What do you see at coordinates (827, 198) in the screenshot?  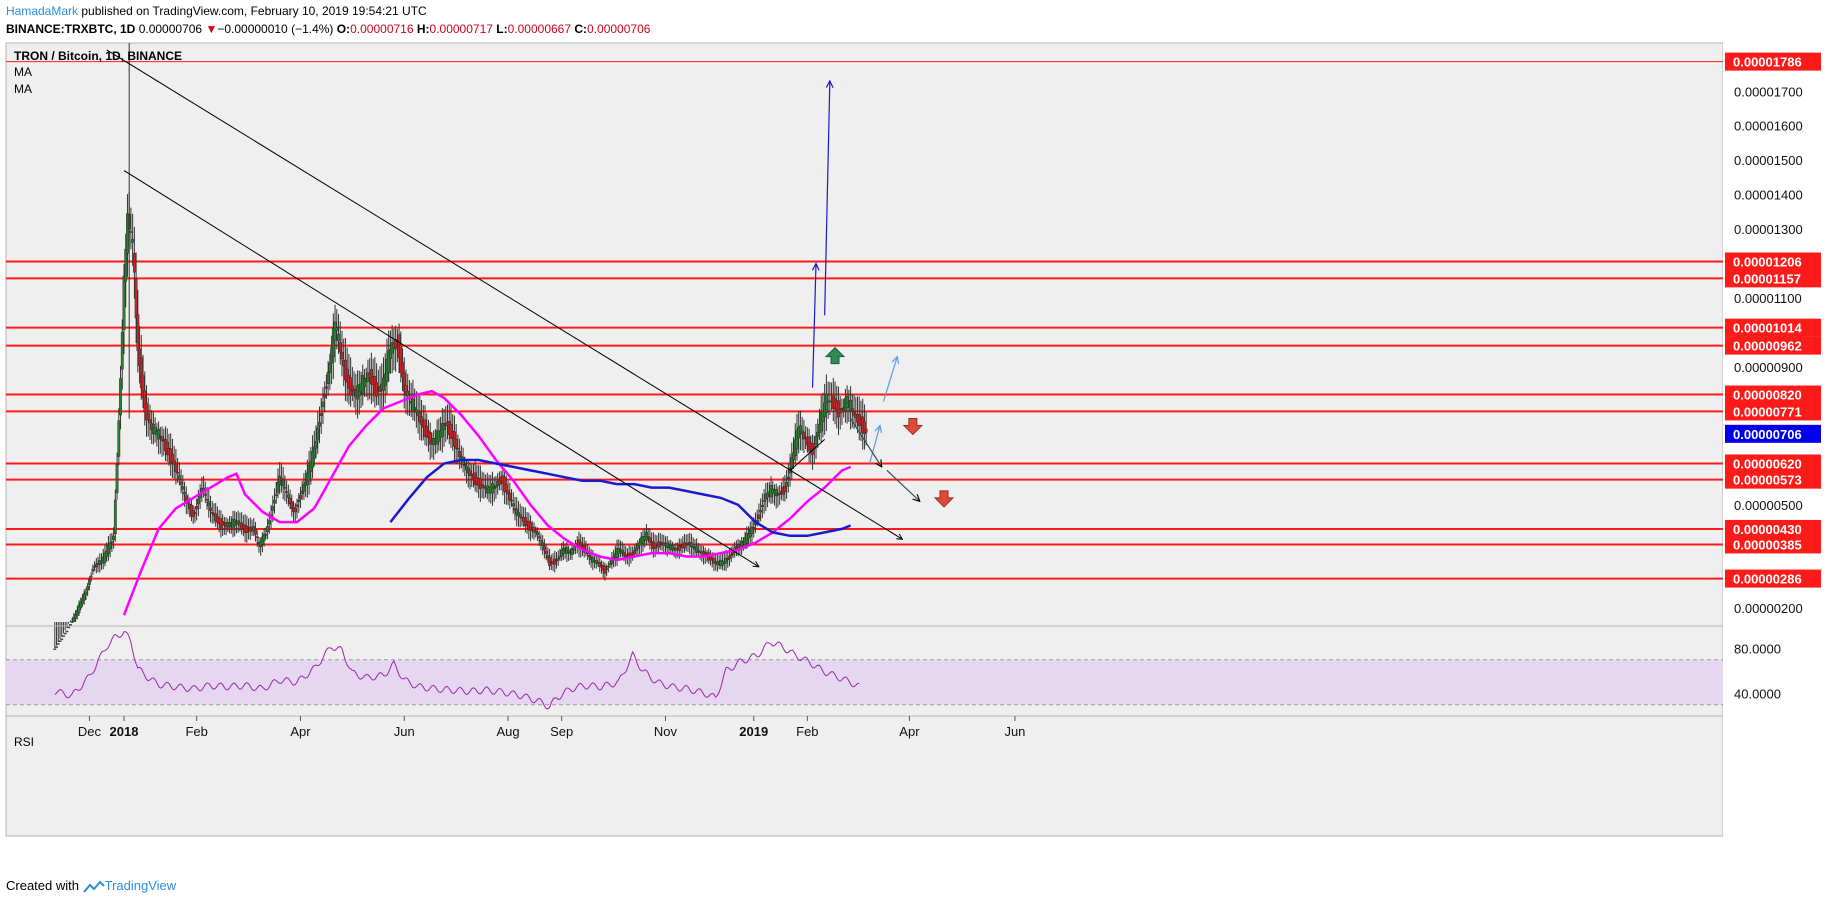 I see `target-arrow` at bounding box center [827, 198].